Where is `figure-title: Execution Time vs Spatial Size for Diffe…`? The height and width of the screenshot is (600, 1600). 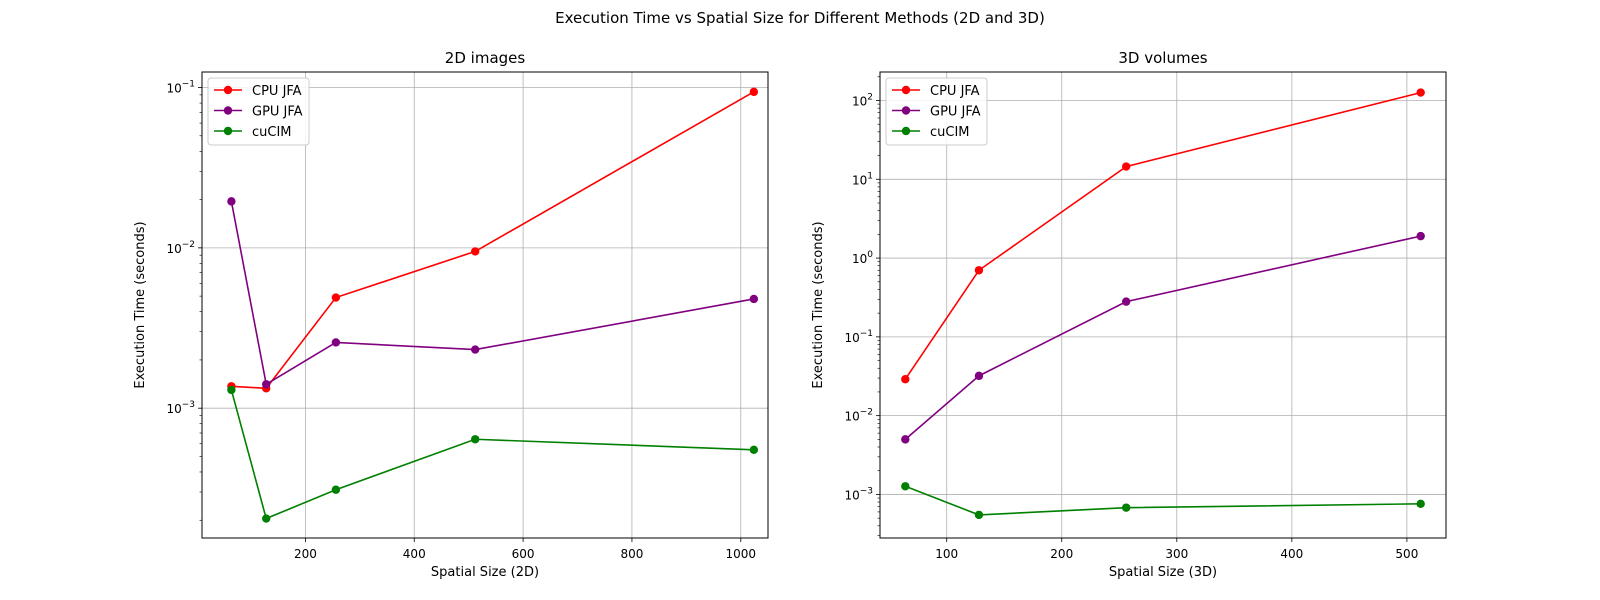 figure-title: Execution Time vs Spatial Size for Diffe… is located at coordinates (800, 18).